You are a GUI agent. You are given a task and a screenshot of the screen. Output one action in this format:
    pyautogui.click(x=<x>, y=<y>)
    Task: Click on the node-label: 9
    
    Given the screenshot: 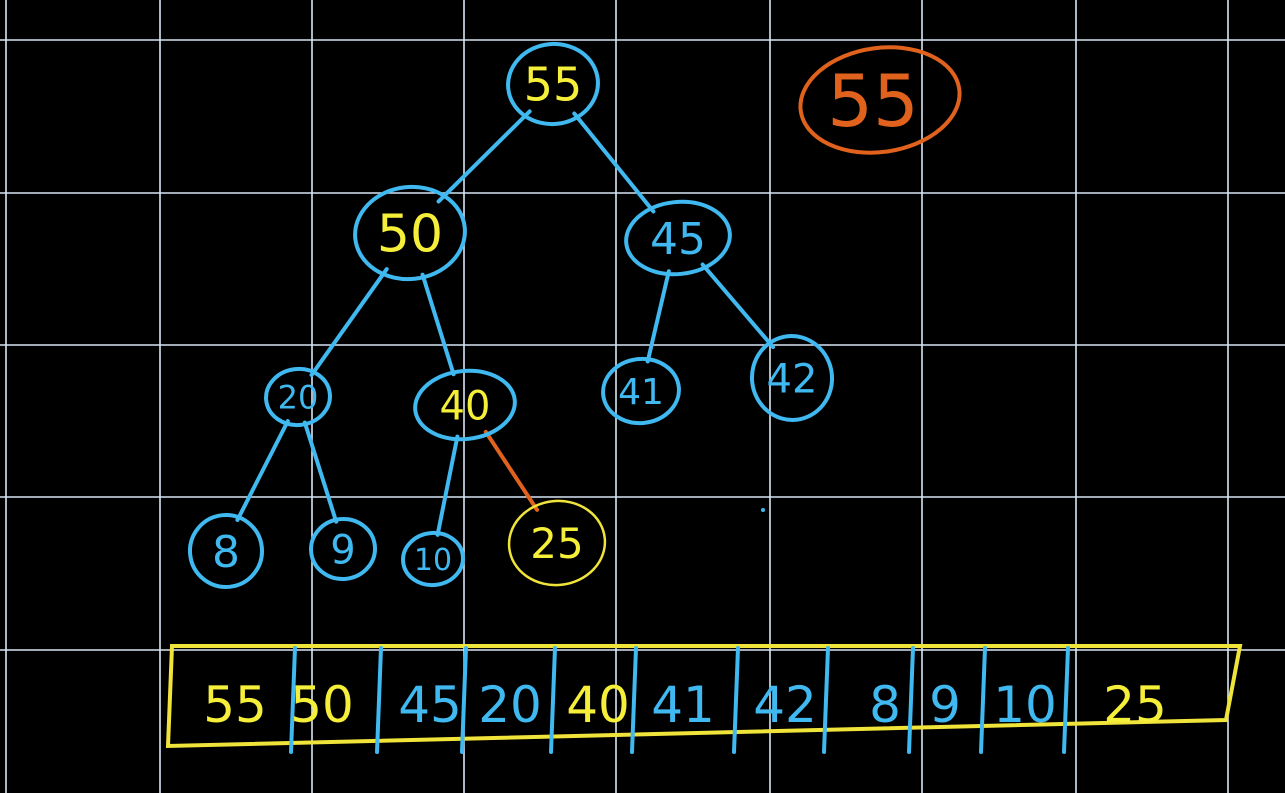 What is the action you would take?
    pyautogui.click(x=342, y=550)
    